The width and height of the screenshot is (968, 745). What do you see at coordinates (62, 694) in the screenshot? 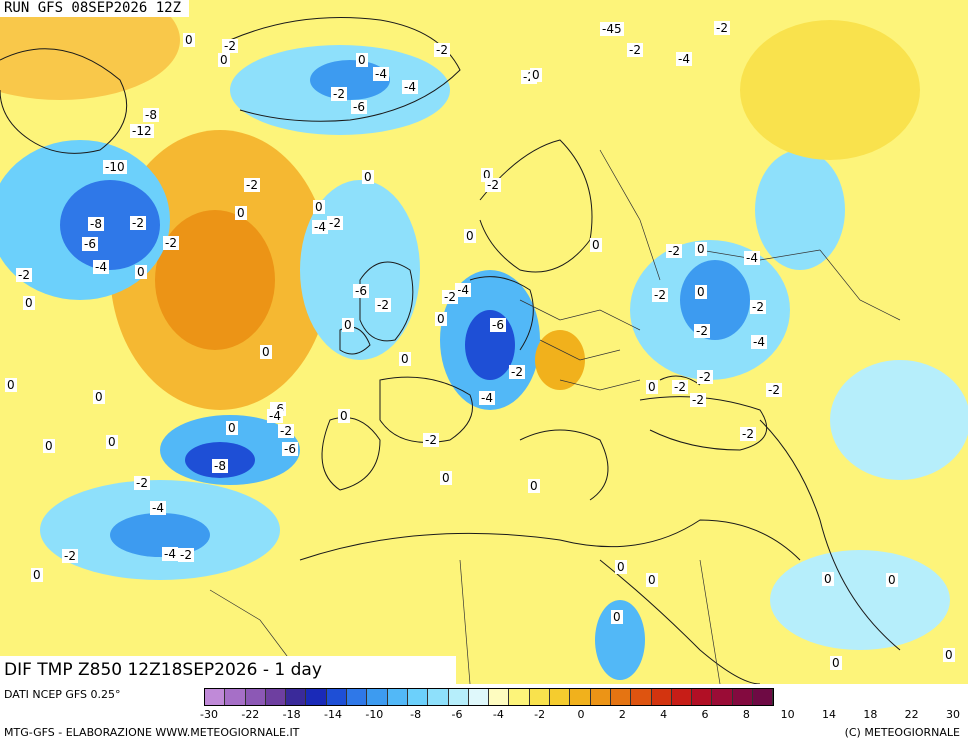
I see `data-source: DATI NCEP GFS 0.25°` at bounding box center [62, 694].